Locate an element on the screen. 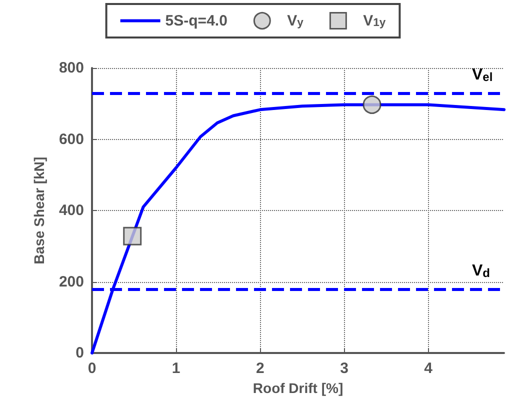  x-tick-label: 2 is located at coordinates (260, 368).